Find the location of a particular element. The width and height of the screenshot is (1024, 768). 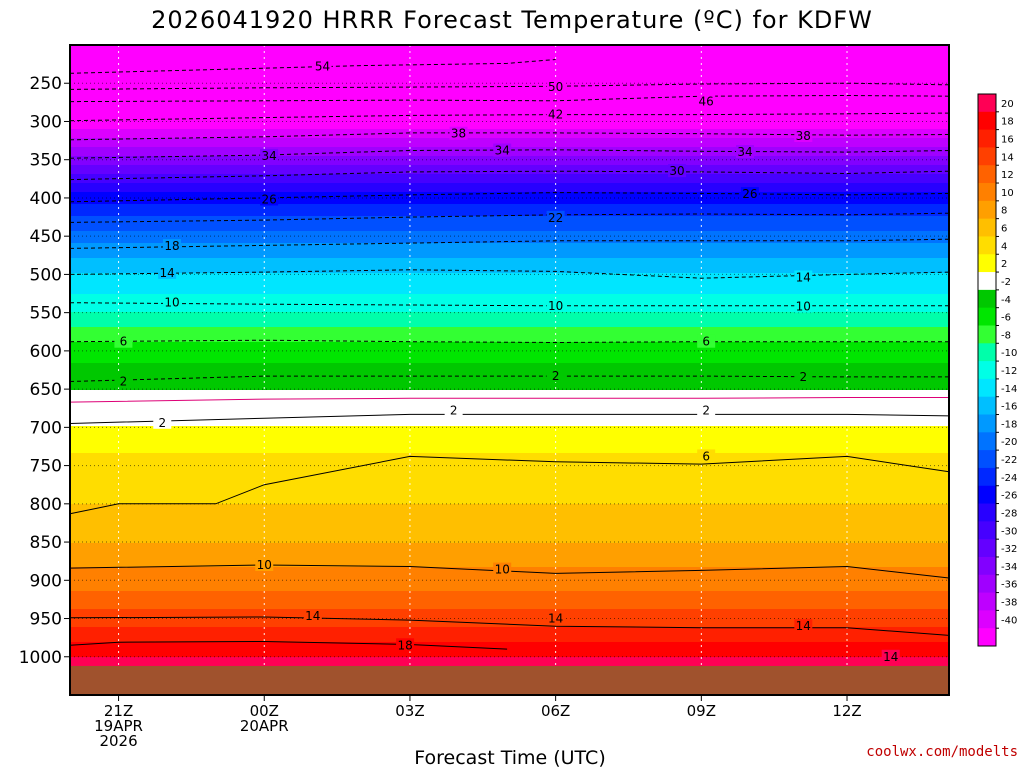

y-tick-label: 900 is located at coordinates (46, 581).